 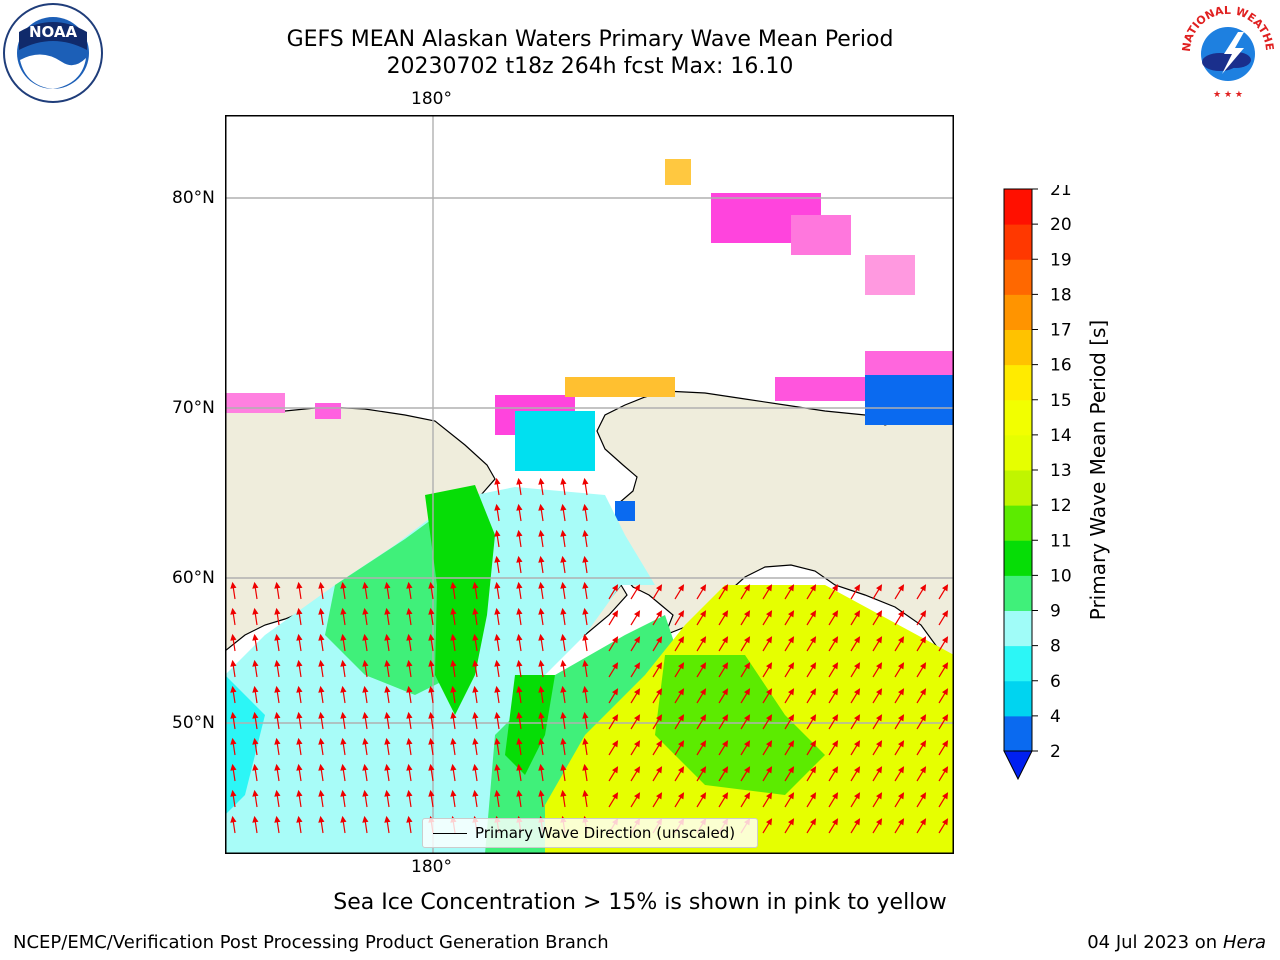 What do you see at coordinates (605, 833) in the screenshot?
I see `legend-label: Primary Wave Direction (unscaled)` at bounding box center [605, 833].